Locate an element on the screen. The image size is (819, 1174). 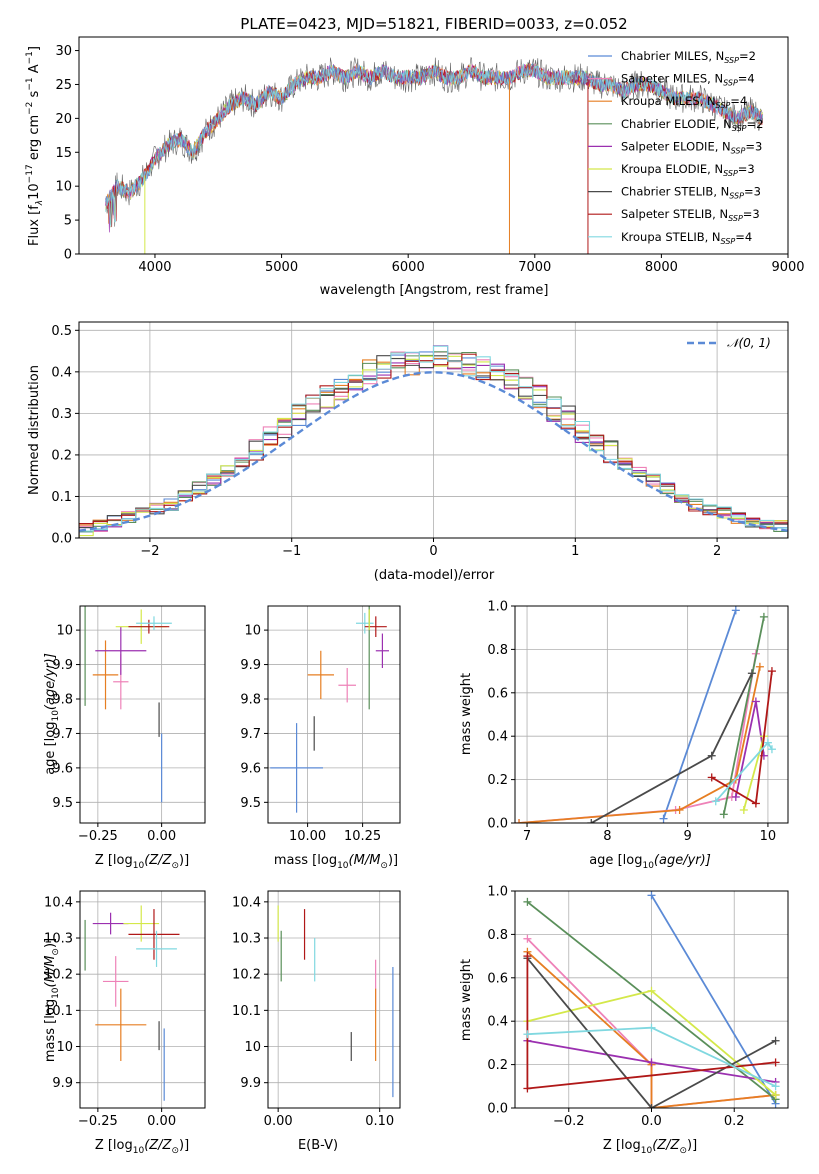
x-axis-label: E(B-V) is located at coordinates (318, 1145).